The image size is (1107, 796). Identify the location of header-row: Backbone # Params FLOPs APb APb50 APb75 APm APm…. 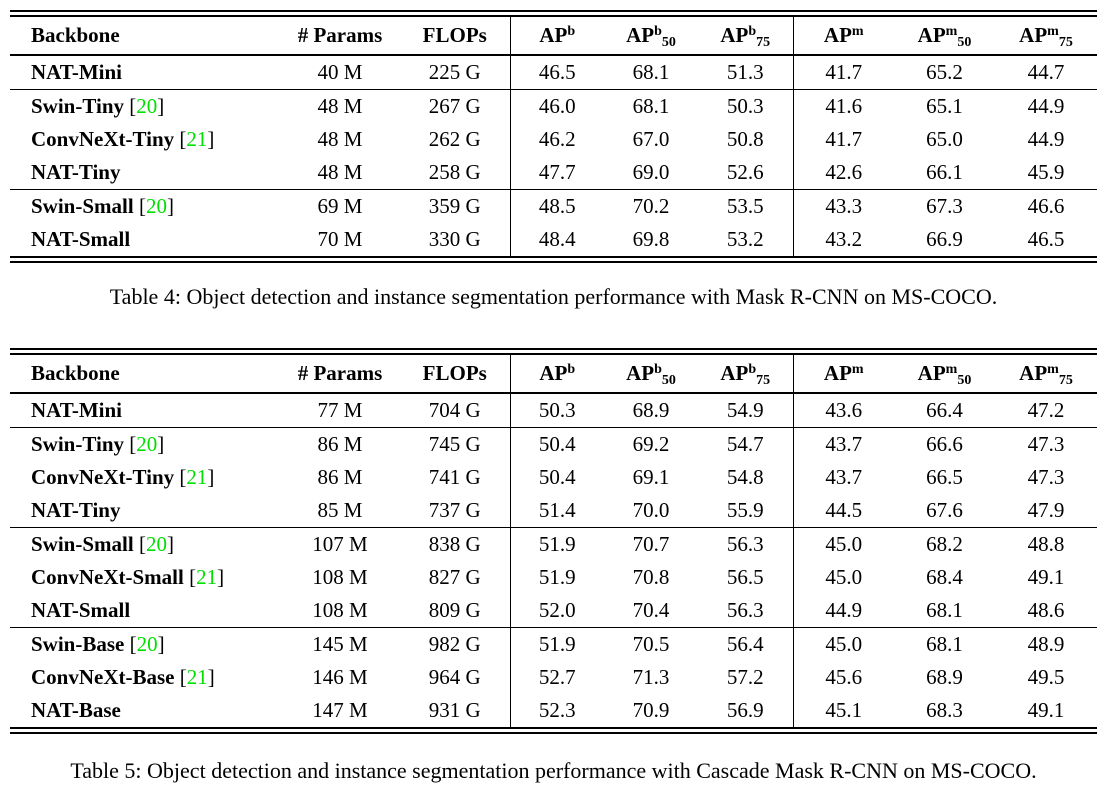
(553, 372).